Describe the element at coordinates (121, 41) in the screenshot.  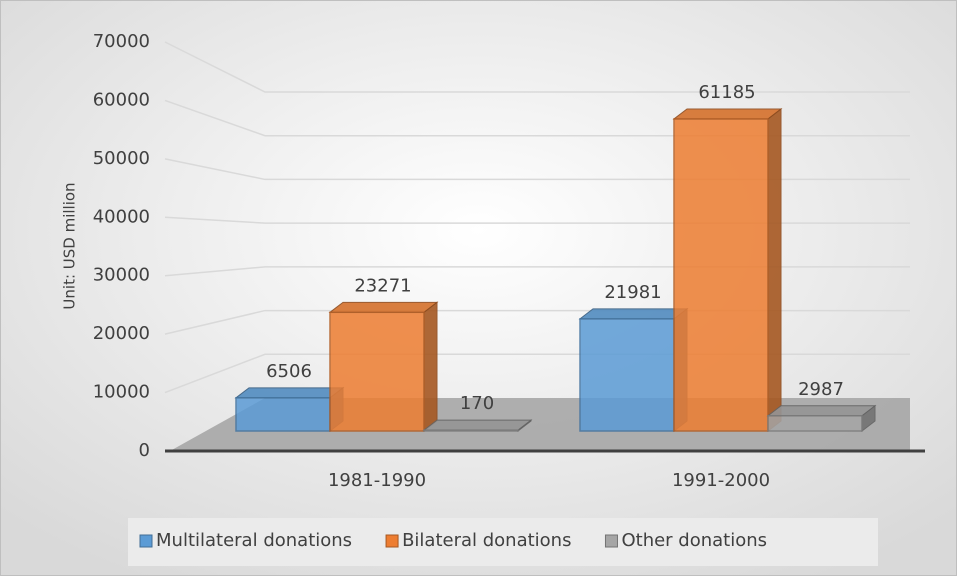
I see `y-tick-label: 70000` at that location.